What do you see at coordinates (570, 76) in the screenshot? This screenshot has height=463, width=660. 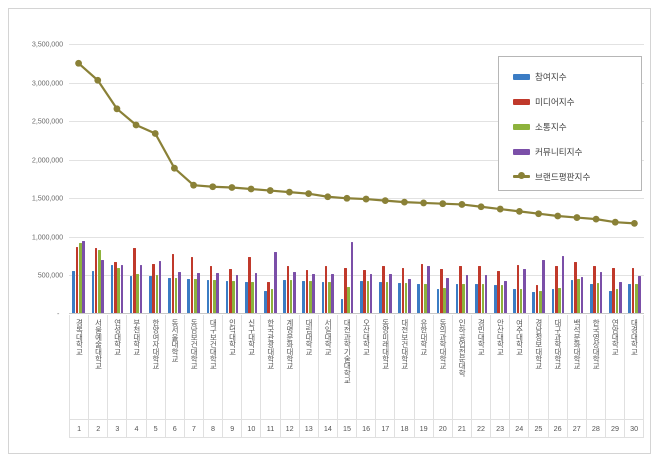 I see `legend-item: 참여지수` at bounding box center [570, 76].